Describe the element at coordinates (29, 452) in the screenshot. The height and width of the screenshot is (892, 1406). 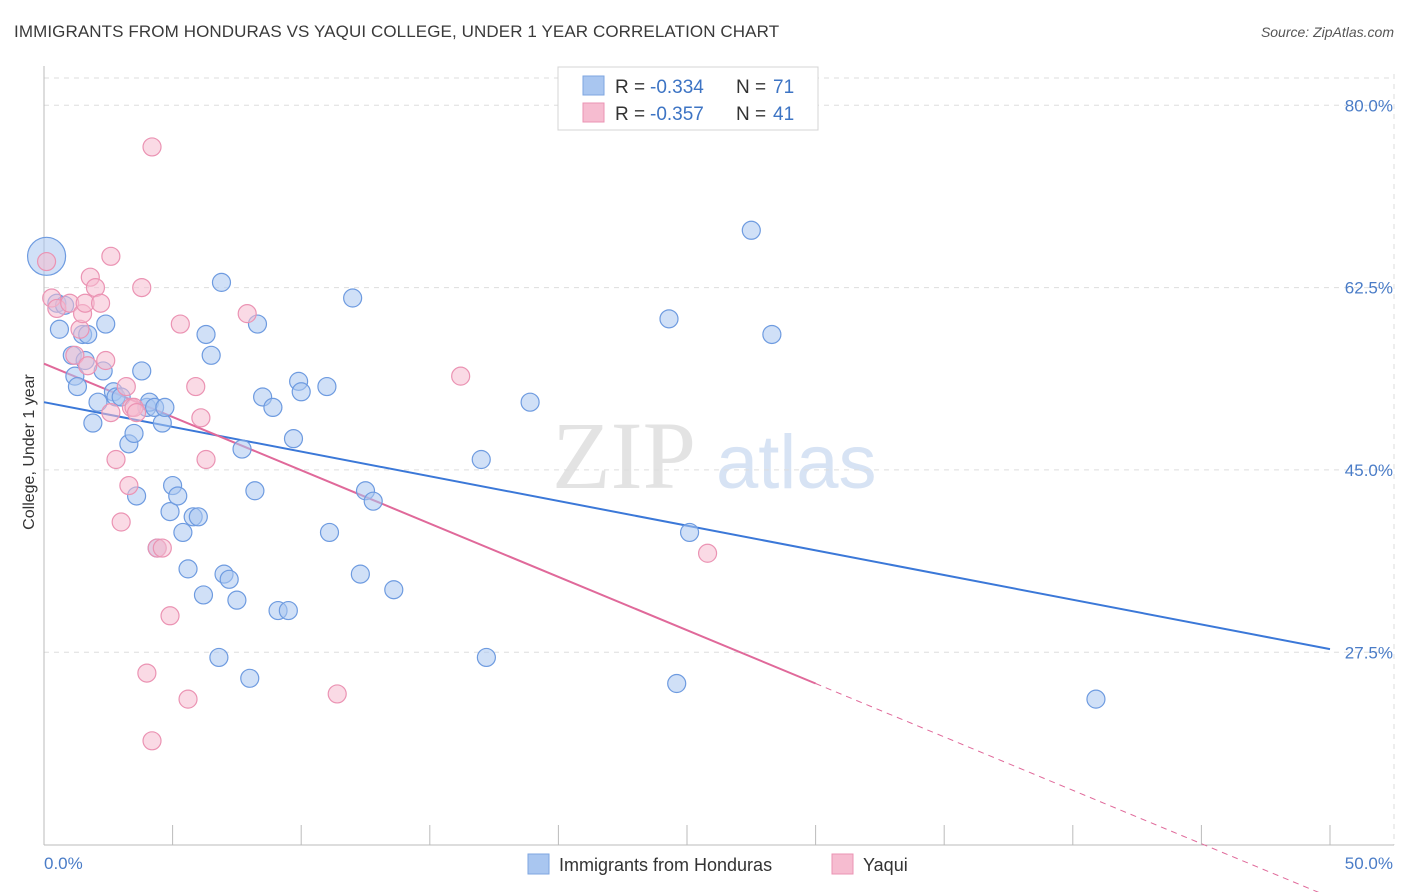
I see `y-axis-label: College, Under 1 year` at that location.